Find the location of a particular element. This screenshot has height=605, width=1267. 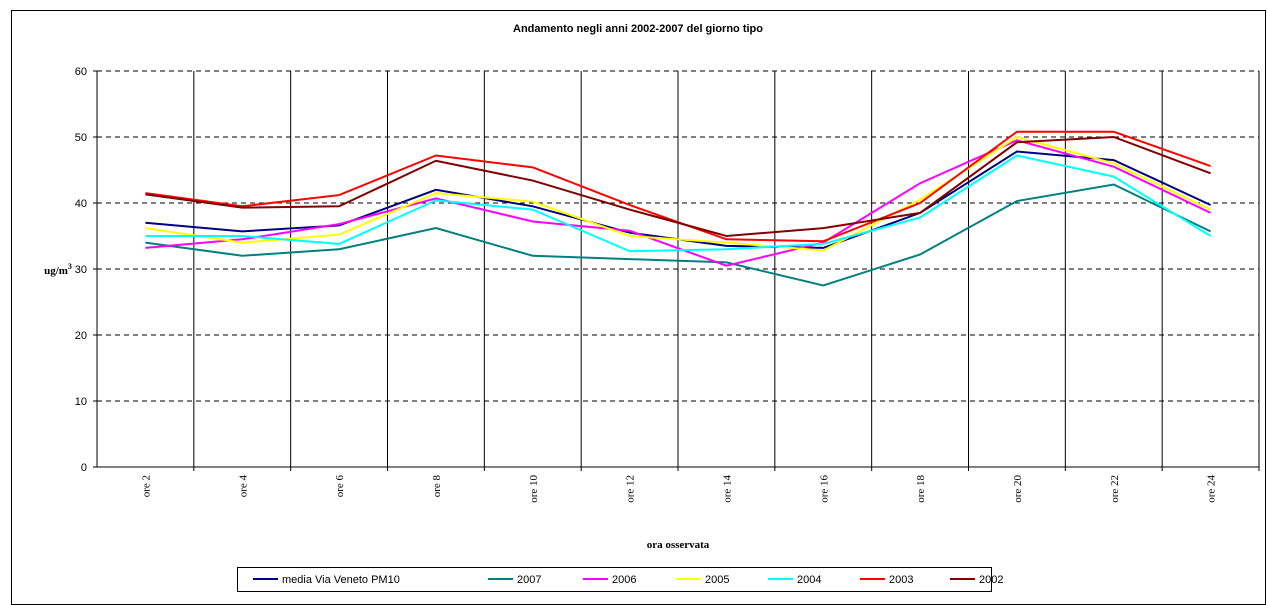

y-tick-label: 30 is located at coordinates (81, 270).